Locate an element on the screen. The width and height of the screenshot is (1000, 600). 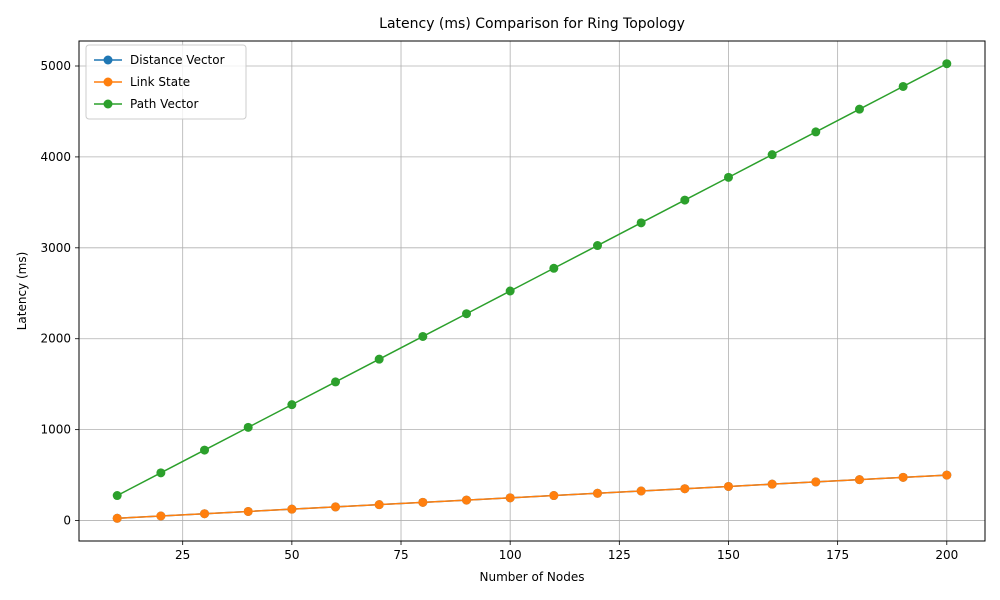
legend: Distance Vector Link State Path Vector is located at coordinates (166, 82).